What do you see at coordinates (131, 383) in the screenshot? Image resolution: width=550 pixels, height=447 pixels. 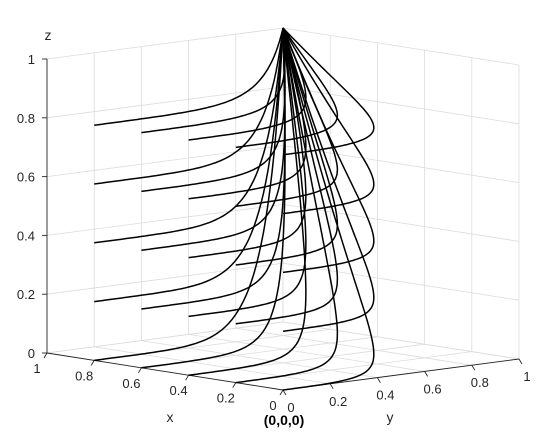 I see `x-tick-label: 0.6` at bounding box center [131, 383].